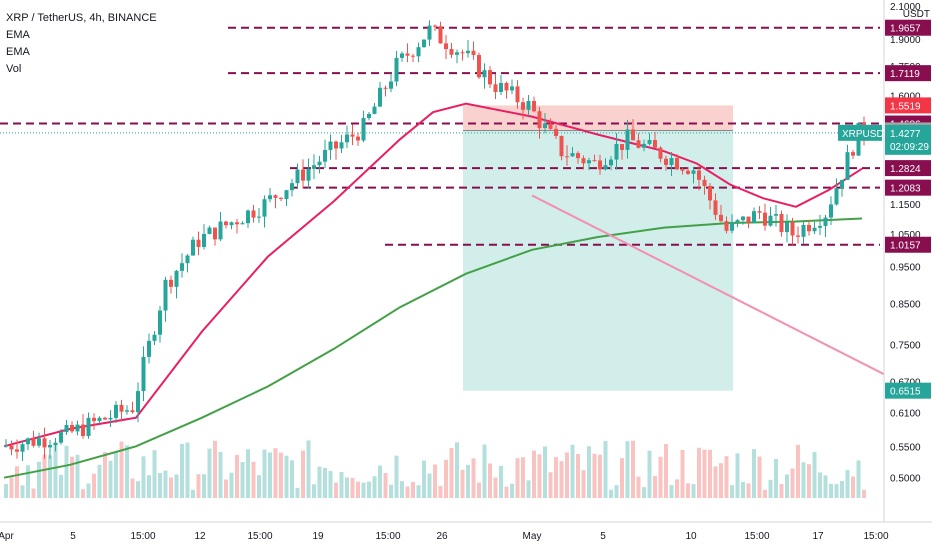 This screenshot has width=932, height=550. Describe the element at coordinates (908, 139) in the screenshot. I see `current-price-tag` at that location.